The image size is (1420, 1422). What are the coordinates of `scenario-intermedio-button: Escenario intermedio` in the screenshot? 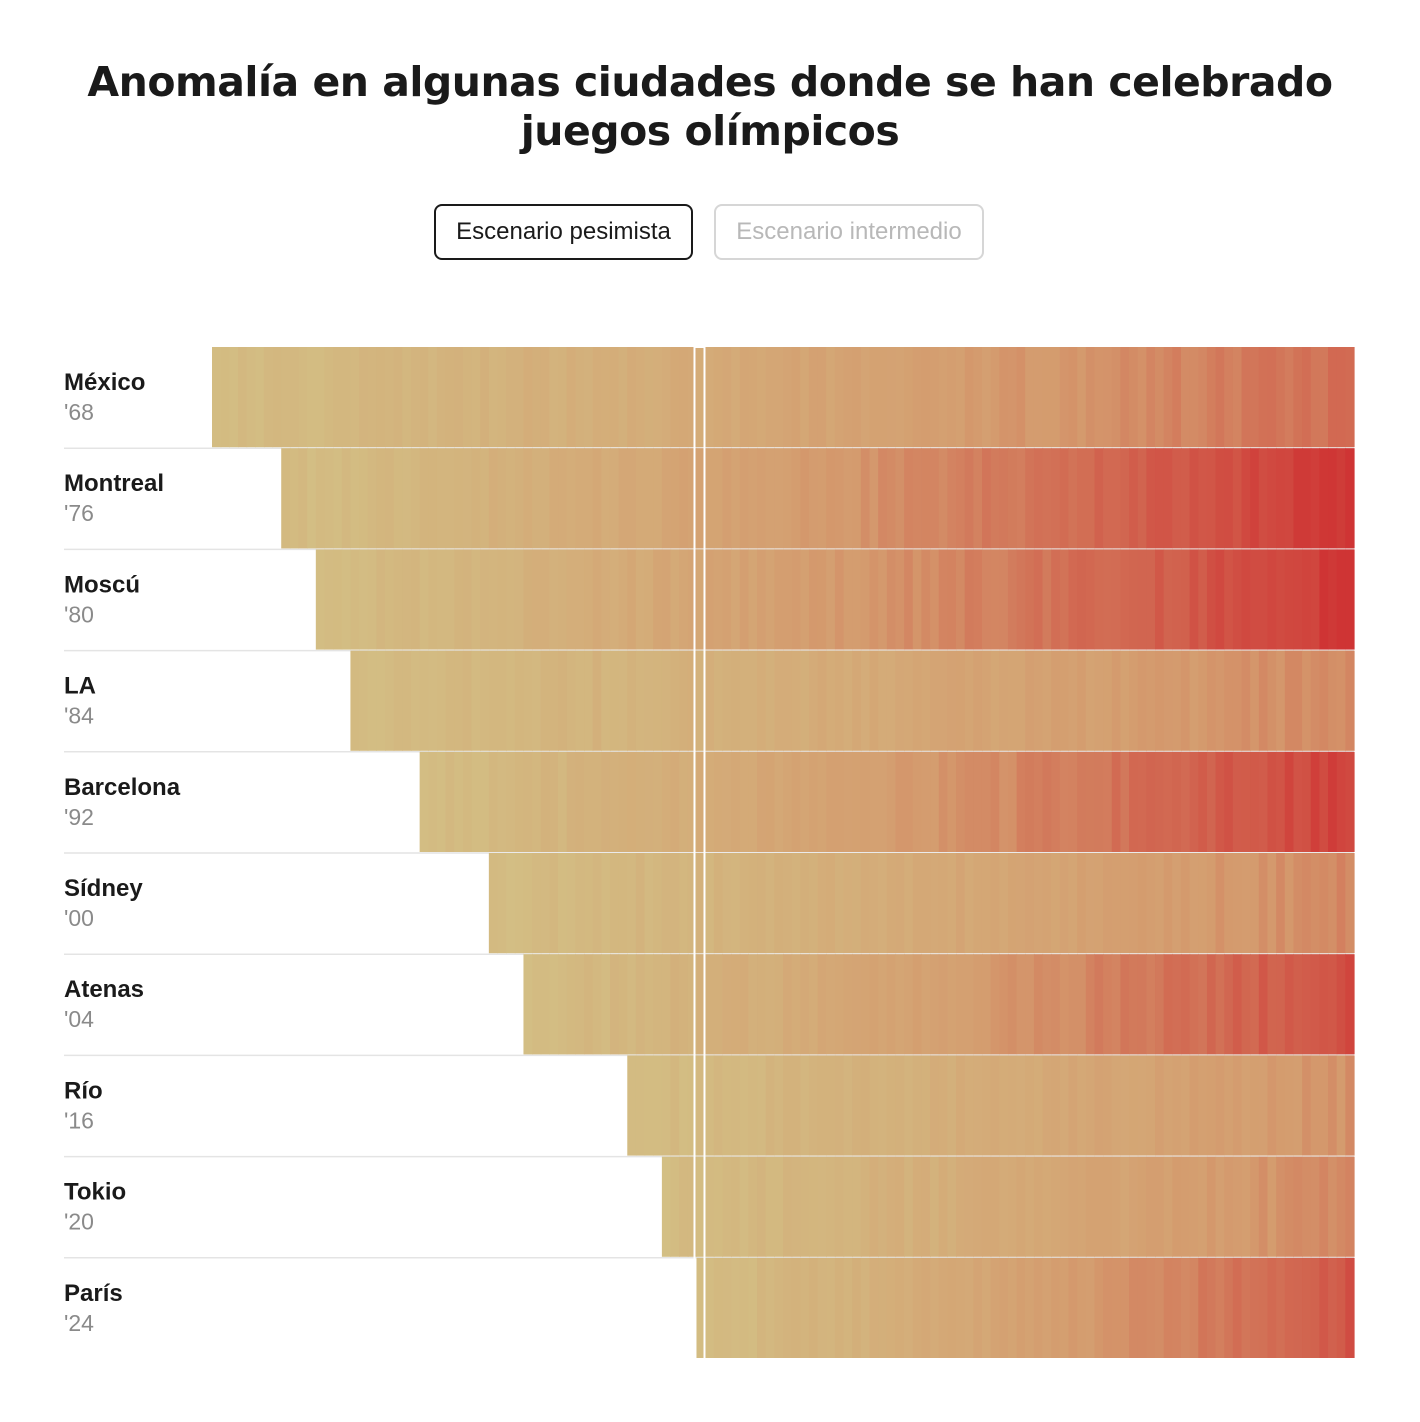 It's located at (849, 232).